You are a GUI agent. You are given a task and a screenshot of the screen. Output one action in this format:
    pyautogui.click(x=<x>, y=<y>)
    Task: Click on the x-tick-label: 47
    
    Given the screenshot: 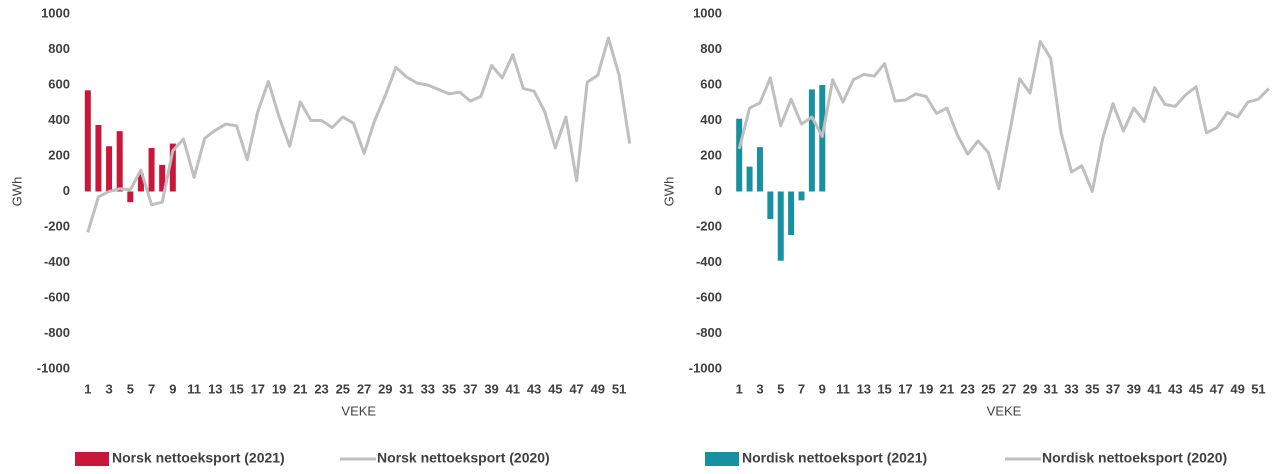 What is the action you would take?
    pyautogui.click(x=576, y=388)
    